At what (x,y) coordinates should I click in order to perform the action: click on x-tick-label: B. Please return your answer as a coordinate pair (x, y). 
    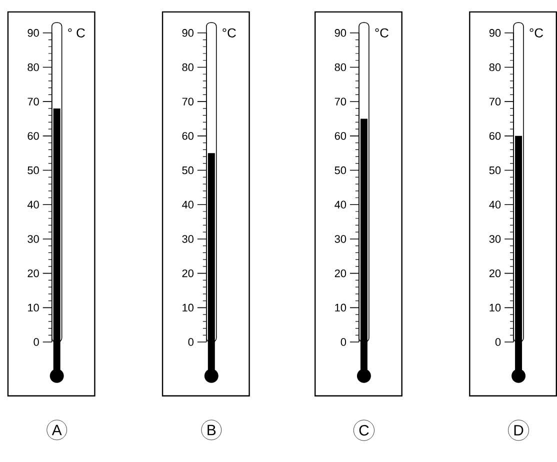
    Looking at the image, I should click on (212, 430).